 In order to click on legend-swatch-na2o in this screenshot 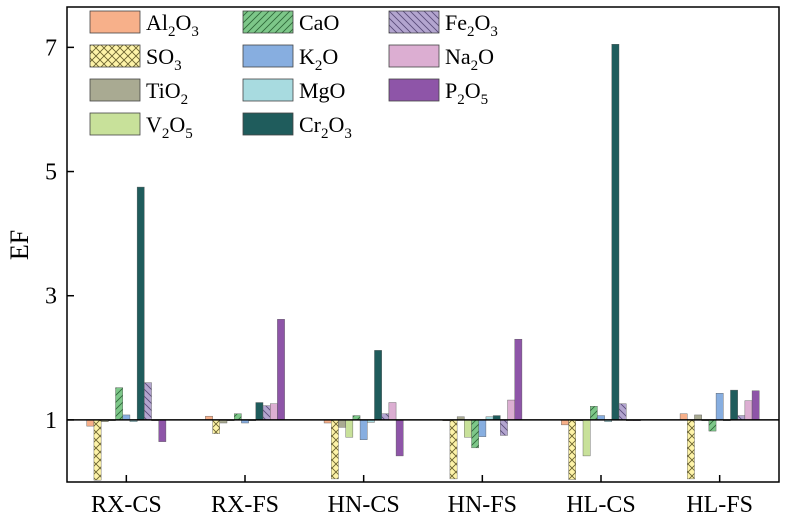, I will do `click(414, 56)`.